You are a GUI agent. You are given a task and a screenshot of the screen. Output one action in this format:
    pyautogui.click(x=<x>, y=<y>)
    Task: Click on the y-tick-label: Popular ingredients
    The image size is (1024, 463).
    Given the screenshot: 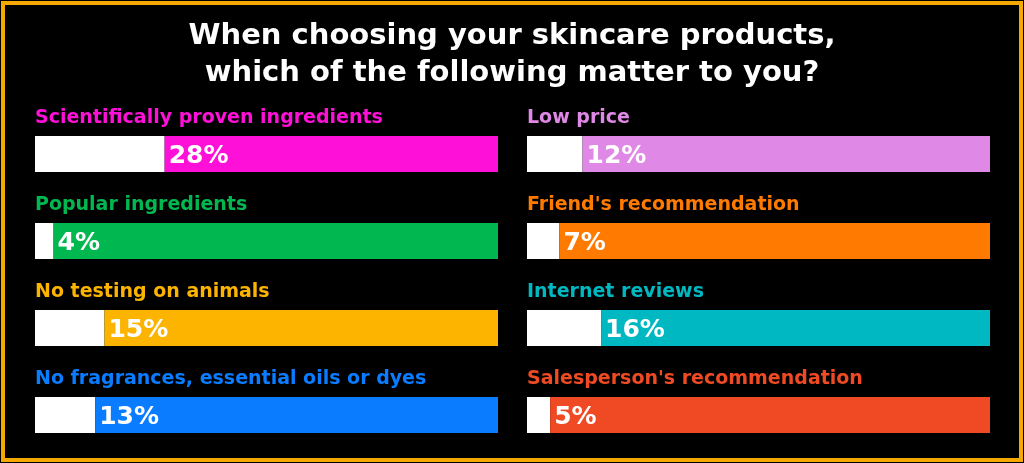 What is the action you would take?
    pyautogui.click(x=141, y=203)
    